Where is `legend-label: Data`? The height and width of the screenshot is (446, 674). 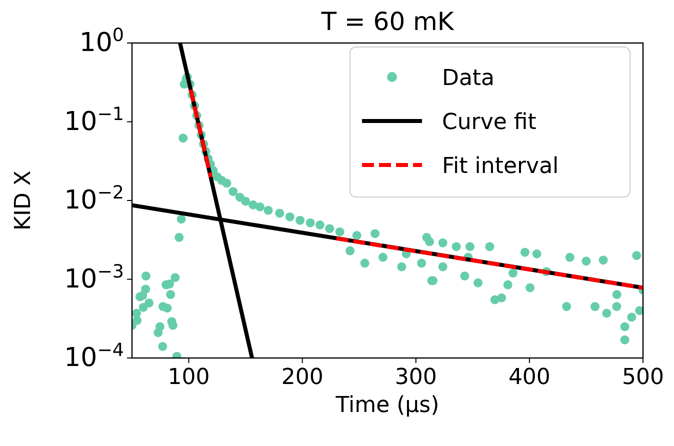 legend-label: Data is located at coordinates (468, 78).